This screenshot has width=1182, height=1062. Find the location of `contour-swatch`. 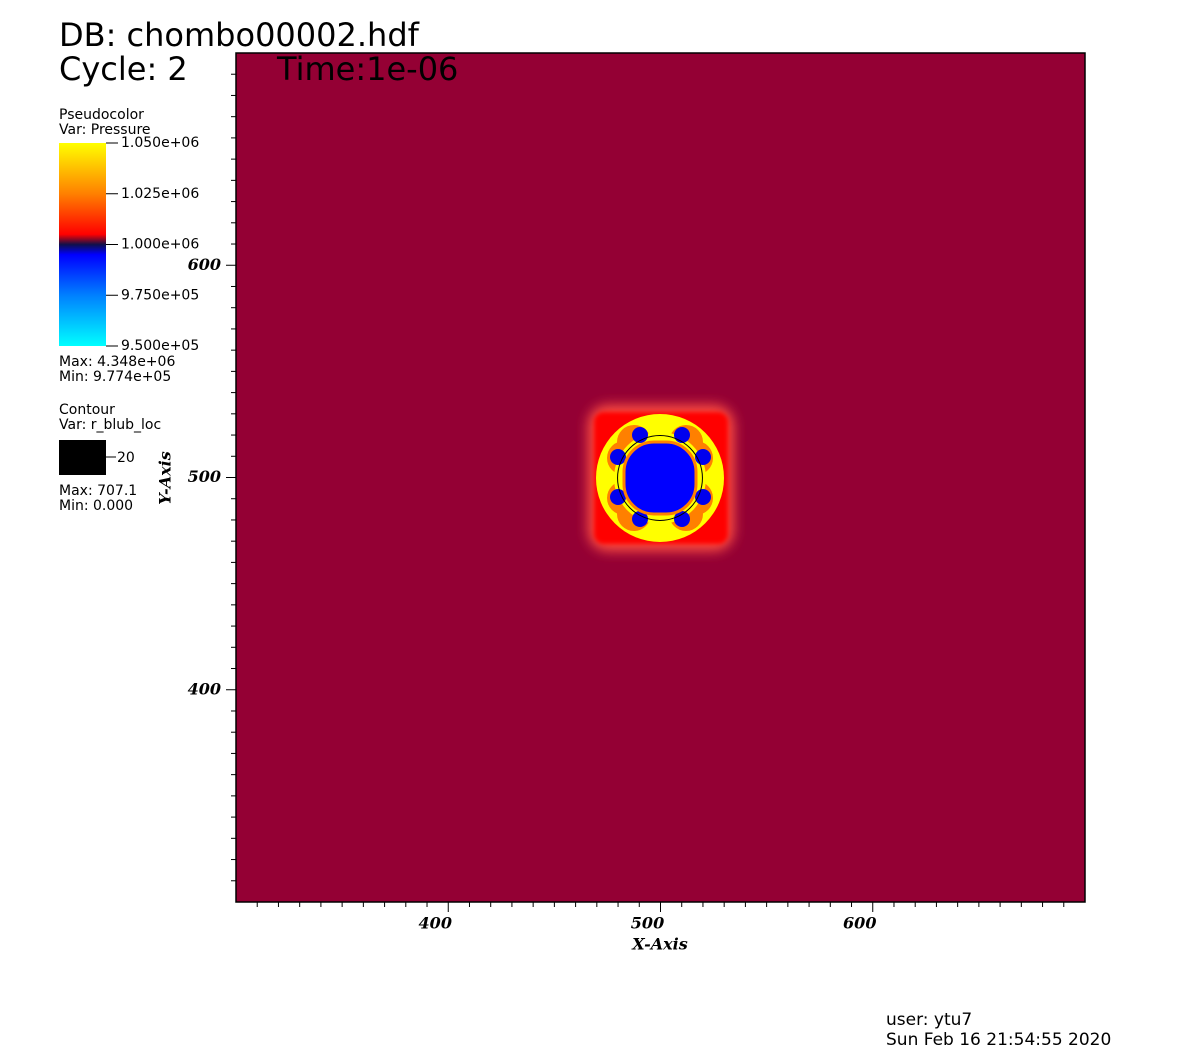

contour-swatch is located at coordinates (82, 457).